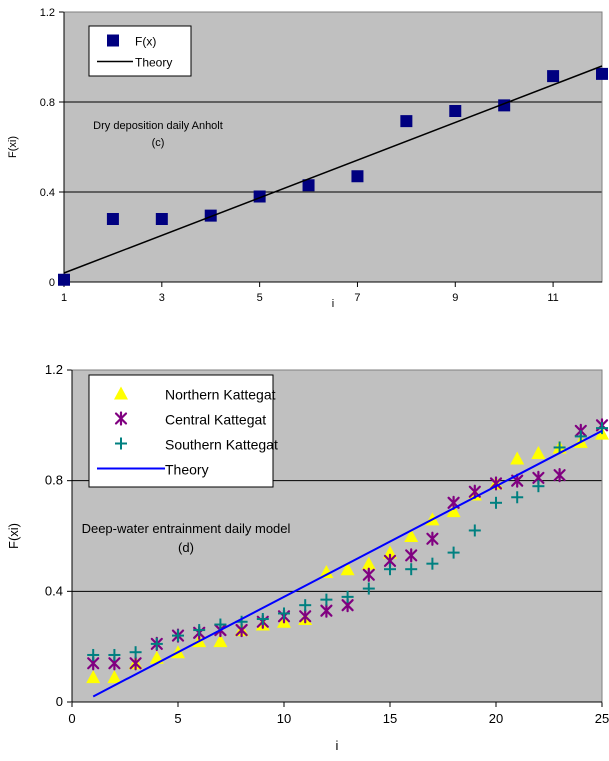 This screenshot has height=761, width=609. Describe the element at coordinates (186, 547) in the screenshot. I see `panel-label: (d)` at that location.